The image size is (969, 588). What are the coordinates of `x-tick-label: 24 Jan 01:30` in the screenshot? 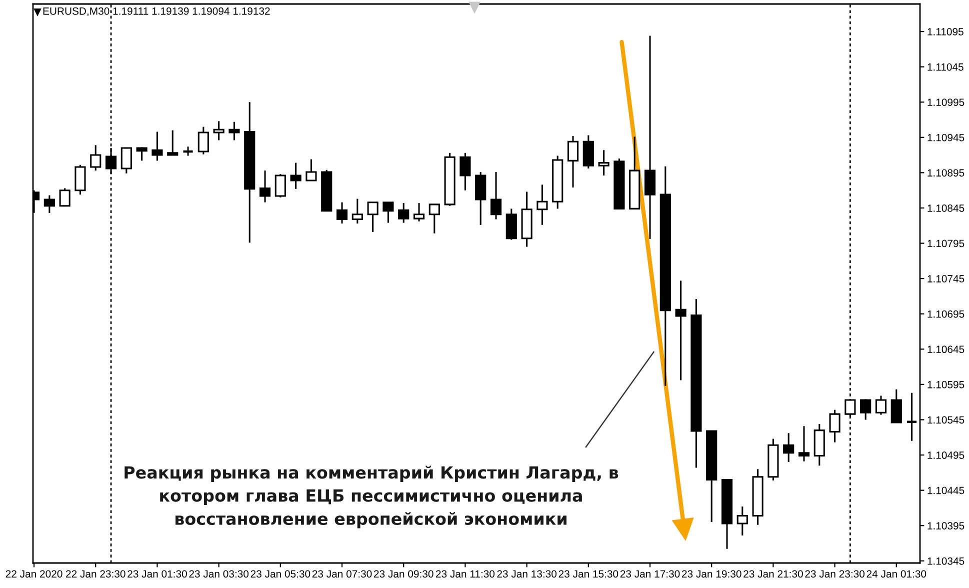 It's located at (896, 574).